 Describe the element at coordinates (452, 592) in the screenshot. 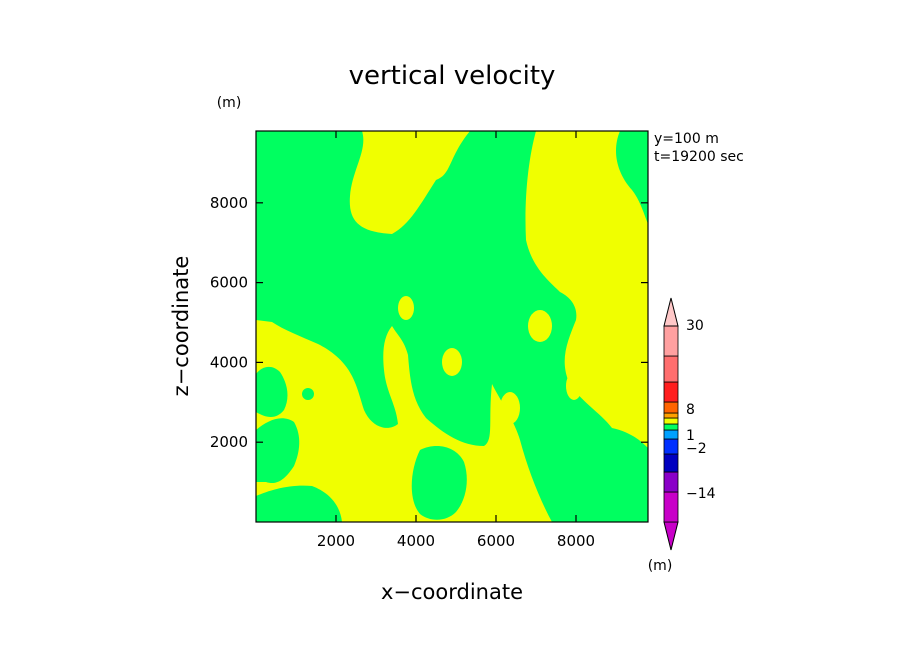

I see `x-axis-title: x−coordinate` at that location.